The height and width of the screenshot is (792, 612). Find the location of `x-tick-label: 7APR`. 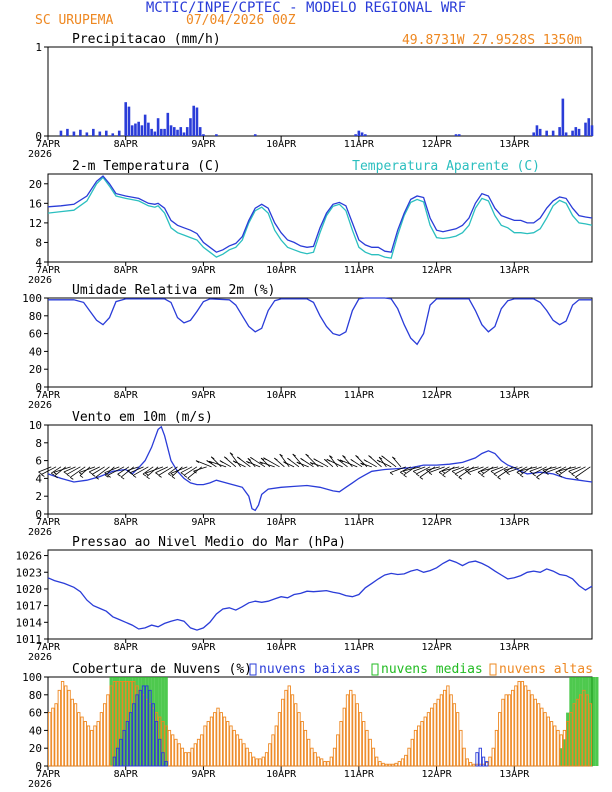

x-tick-label: 7APR is located at coordinates (48, 522).